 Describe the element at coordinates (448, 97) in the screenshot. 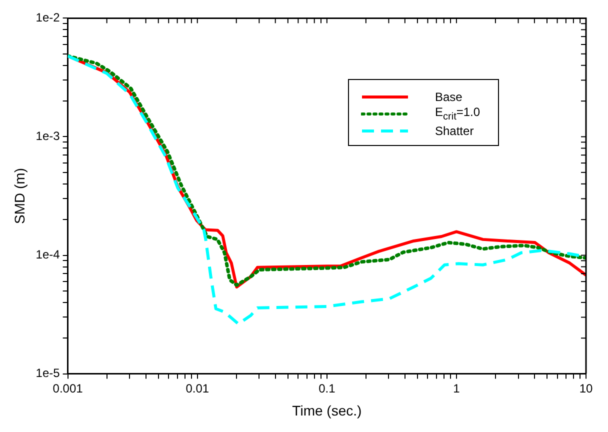

I see `legend-label: Base` at that location.